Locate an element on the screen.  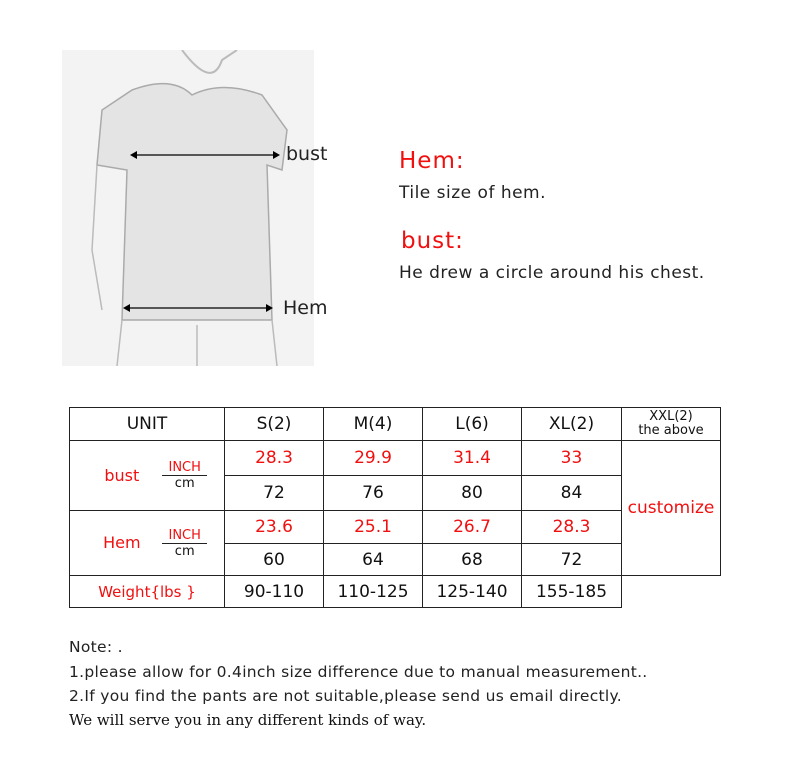
cell: 29.9 is located at coordinates (373, 458).